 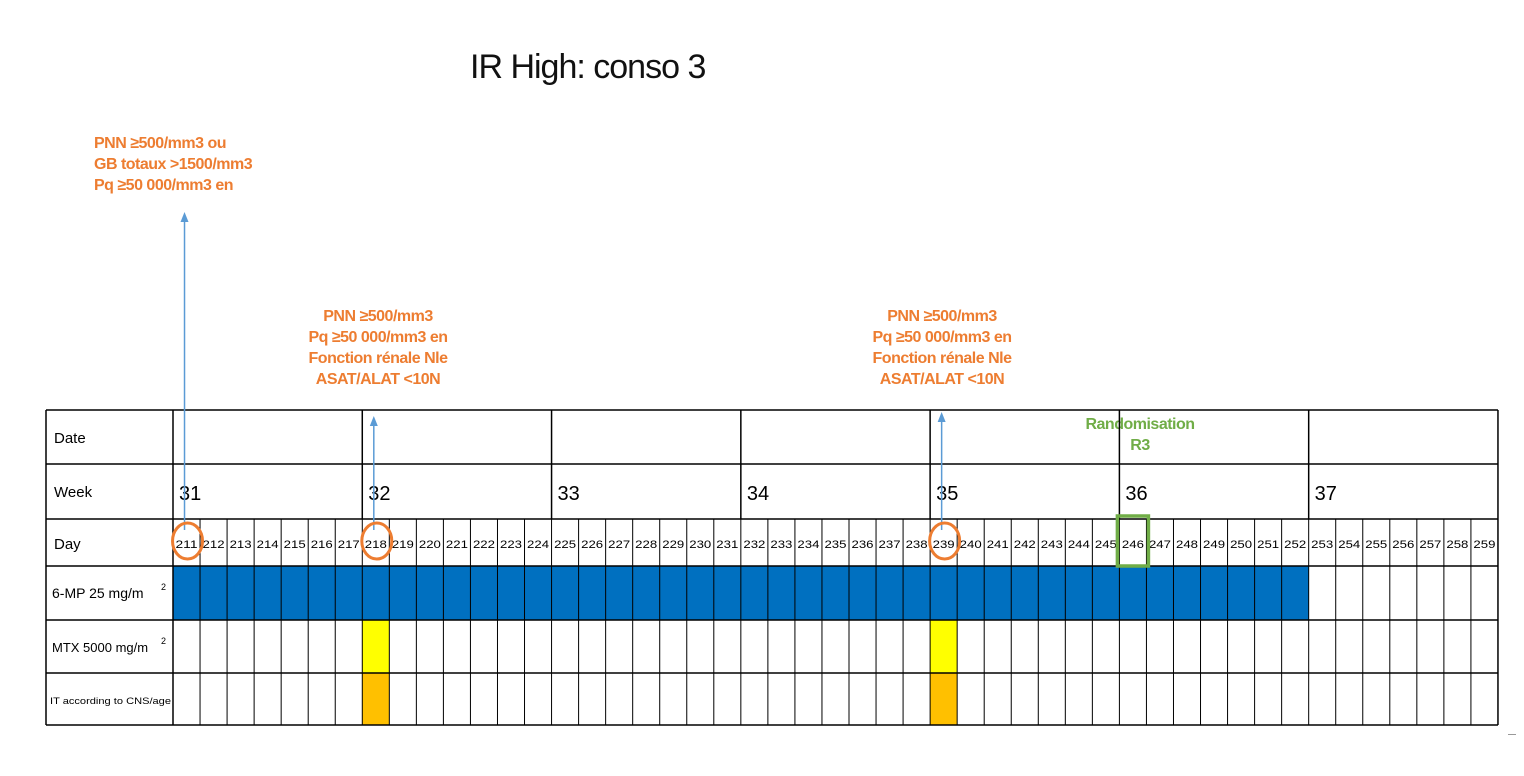 What do you see at coordinates (430, 545) in the screenshot?
I see `day-number: 220` at bounding box center [430, 545].